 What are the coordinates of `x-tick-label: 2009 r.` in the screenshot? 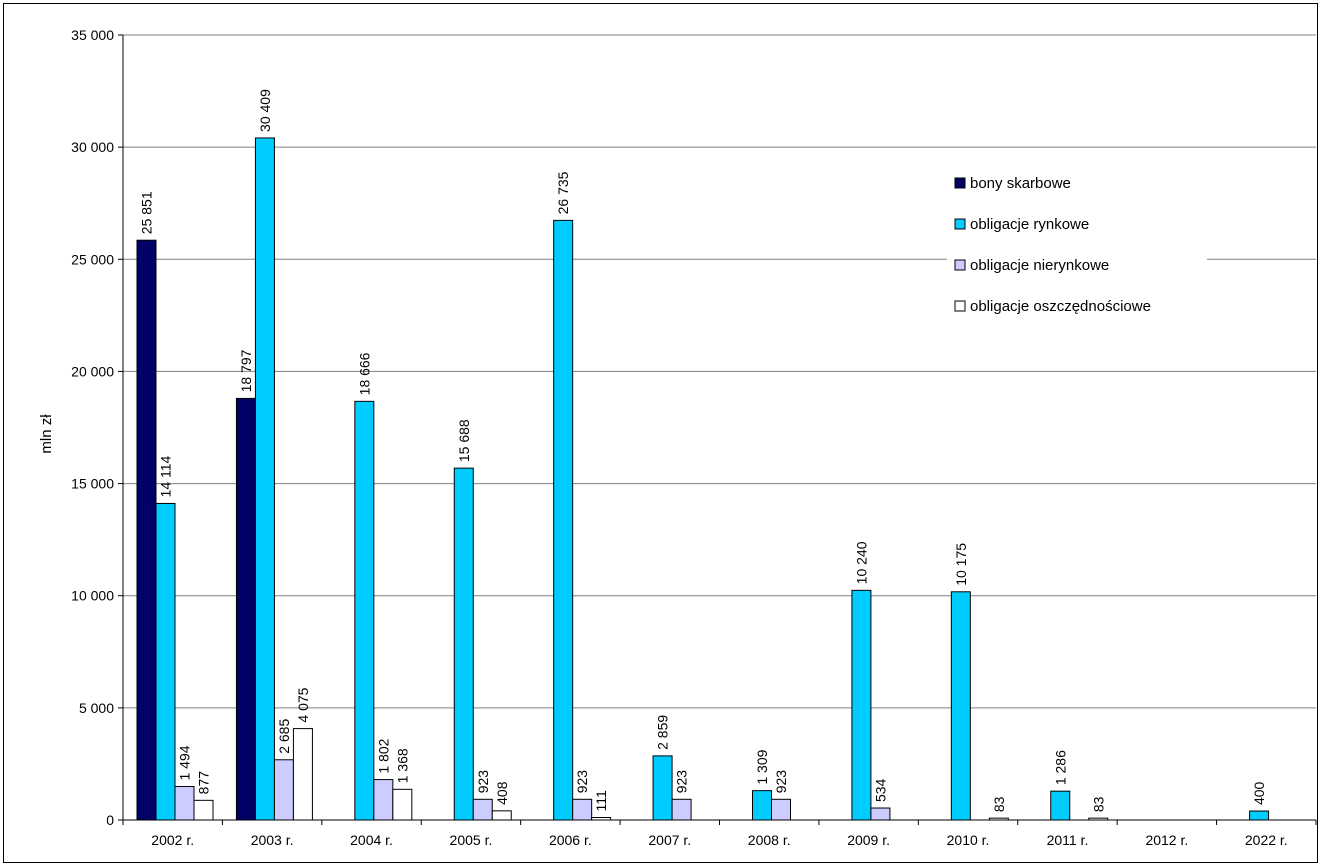 It's located at (868, 840).